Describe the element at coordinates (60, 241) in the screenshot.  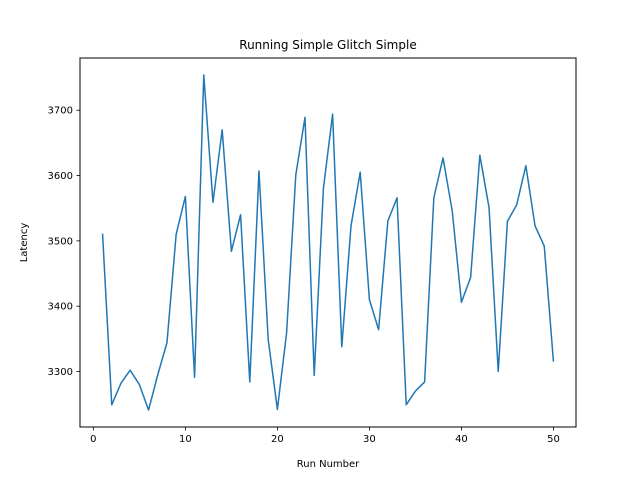
I see `y-tick-label: 3500` at that location.